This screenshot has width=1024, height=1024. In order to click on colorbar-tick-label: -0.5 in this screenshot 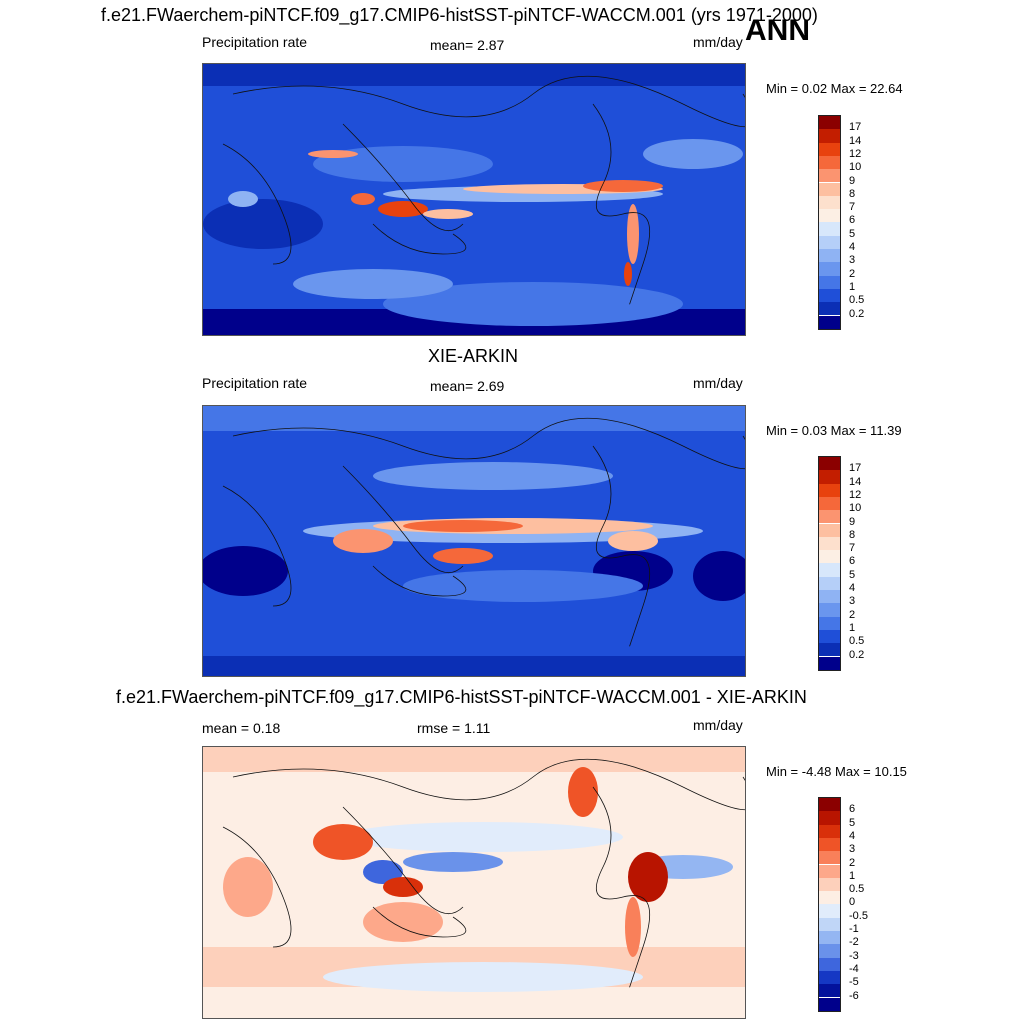, I will do `click(858, 915)`.